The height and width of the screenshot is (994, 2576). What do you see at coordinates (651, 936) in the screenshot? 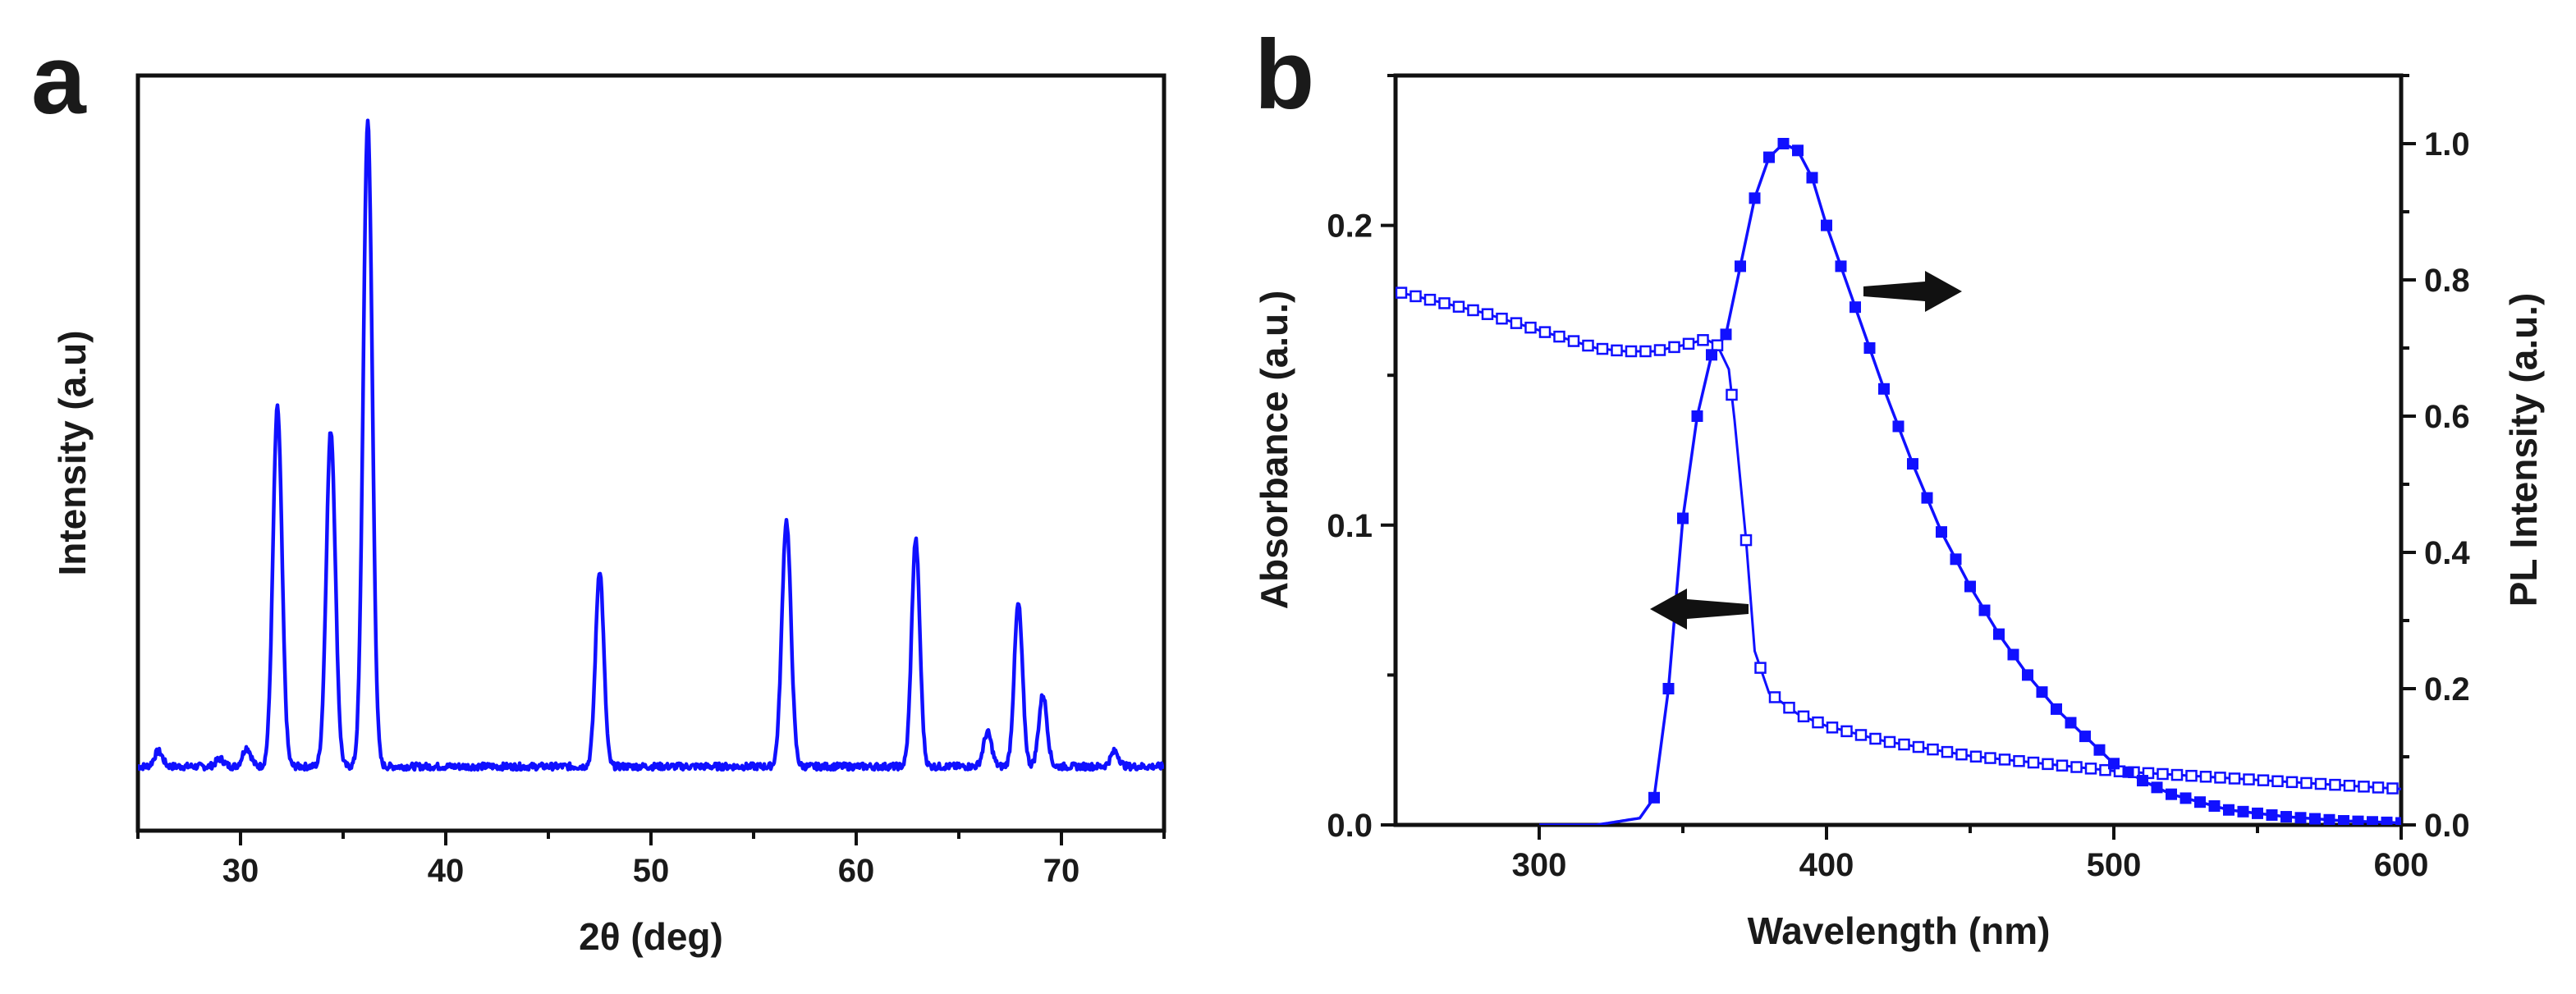
I see `panel-a-x-axis-title: 2θ (deg)` at bounding box center [651, 936].